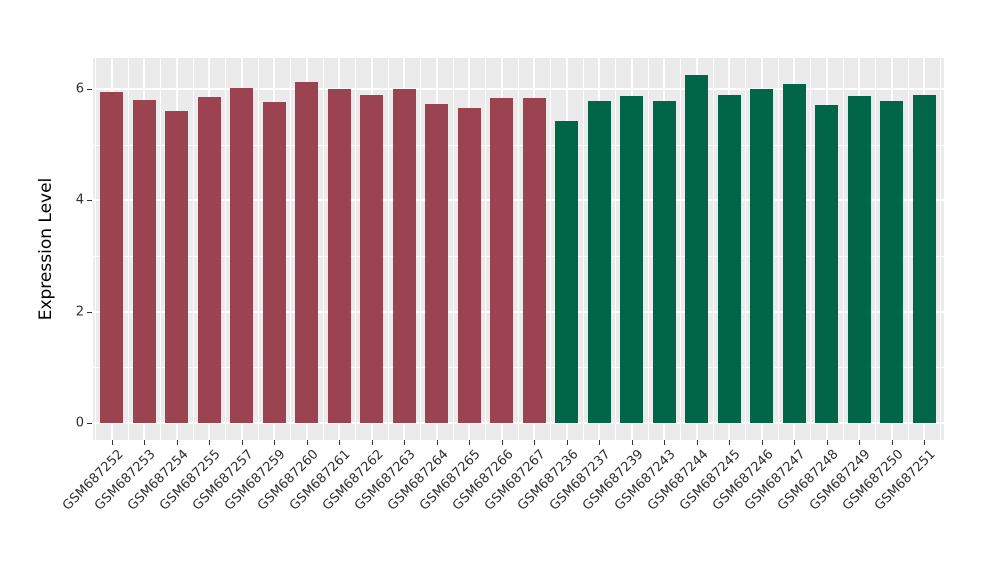 Image resolution: width=1000 pixels, height=580 pixels. What do you see at coordinates (729, 258) in the screenshot?
I see `bar-GSM687245` at bounding box center [729, 258].